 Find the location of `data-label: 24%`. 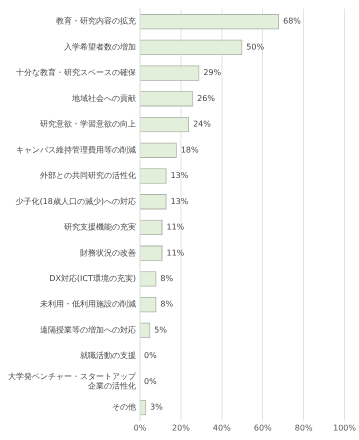

data-label: 24% is located at coordinates (202, 124).